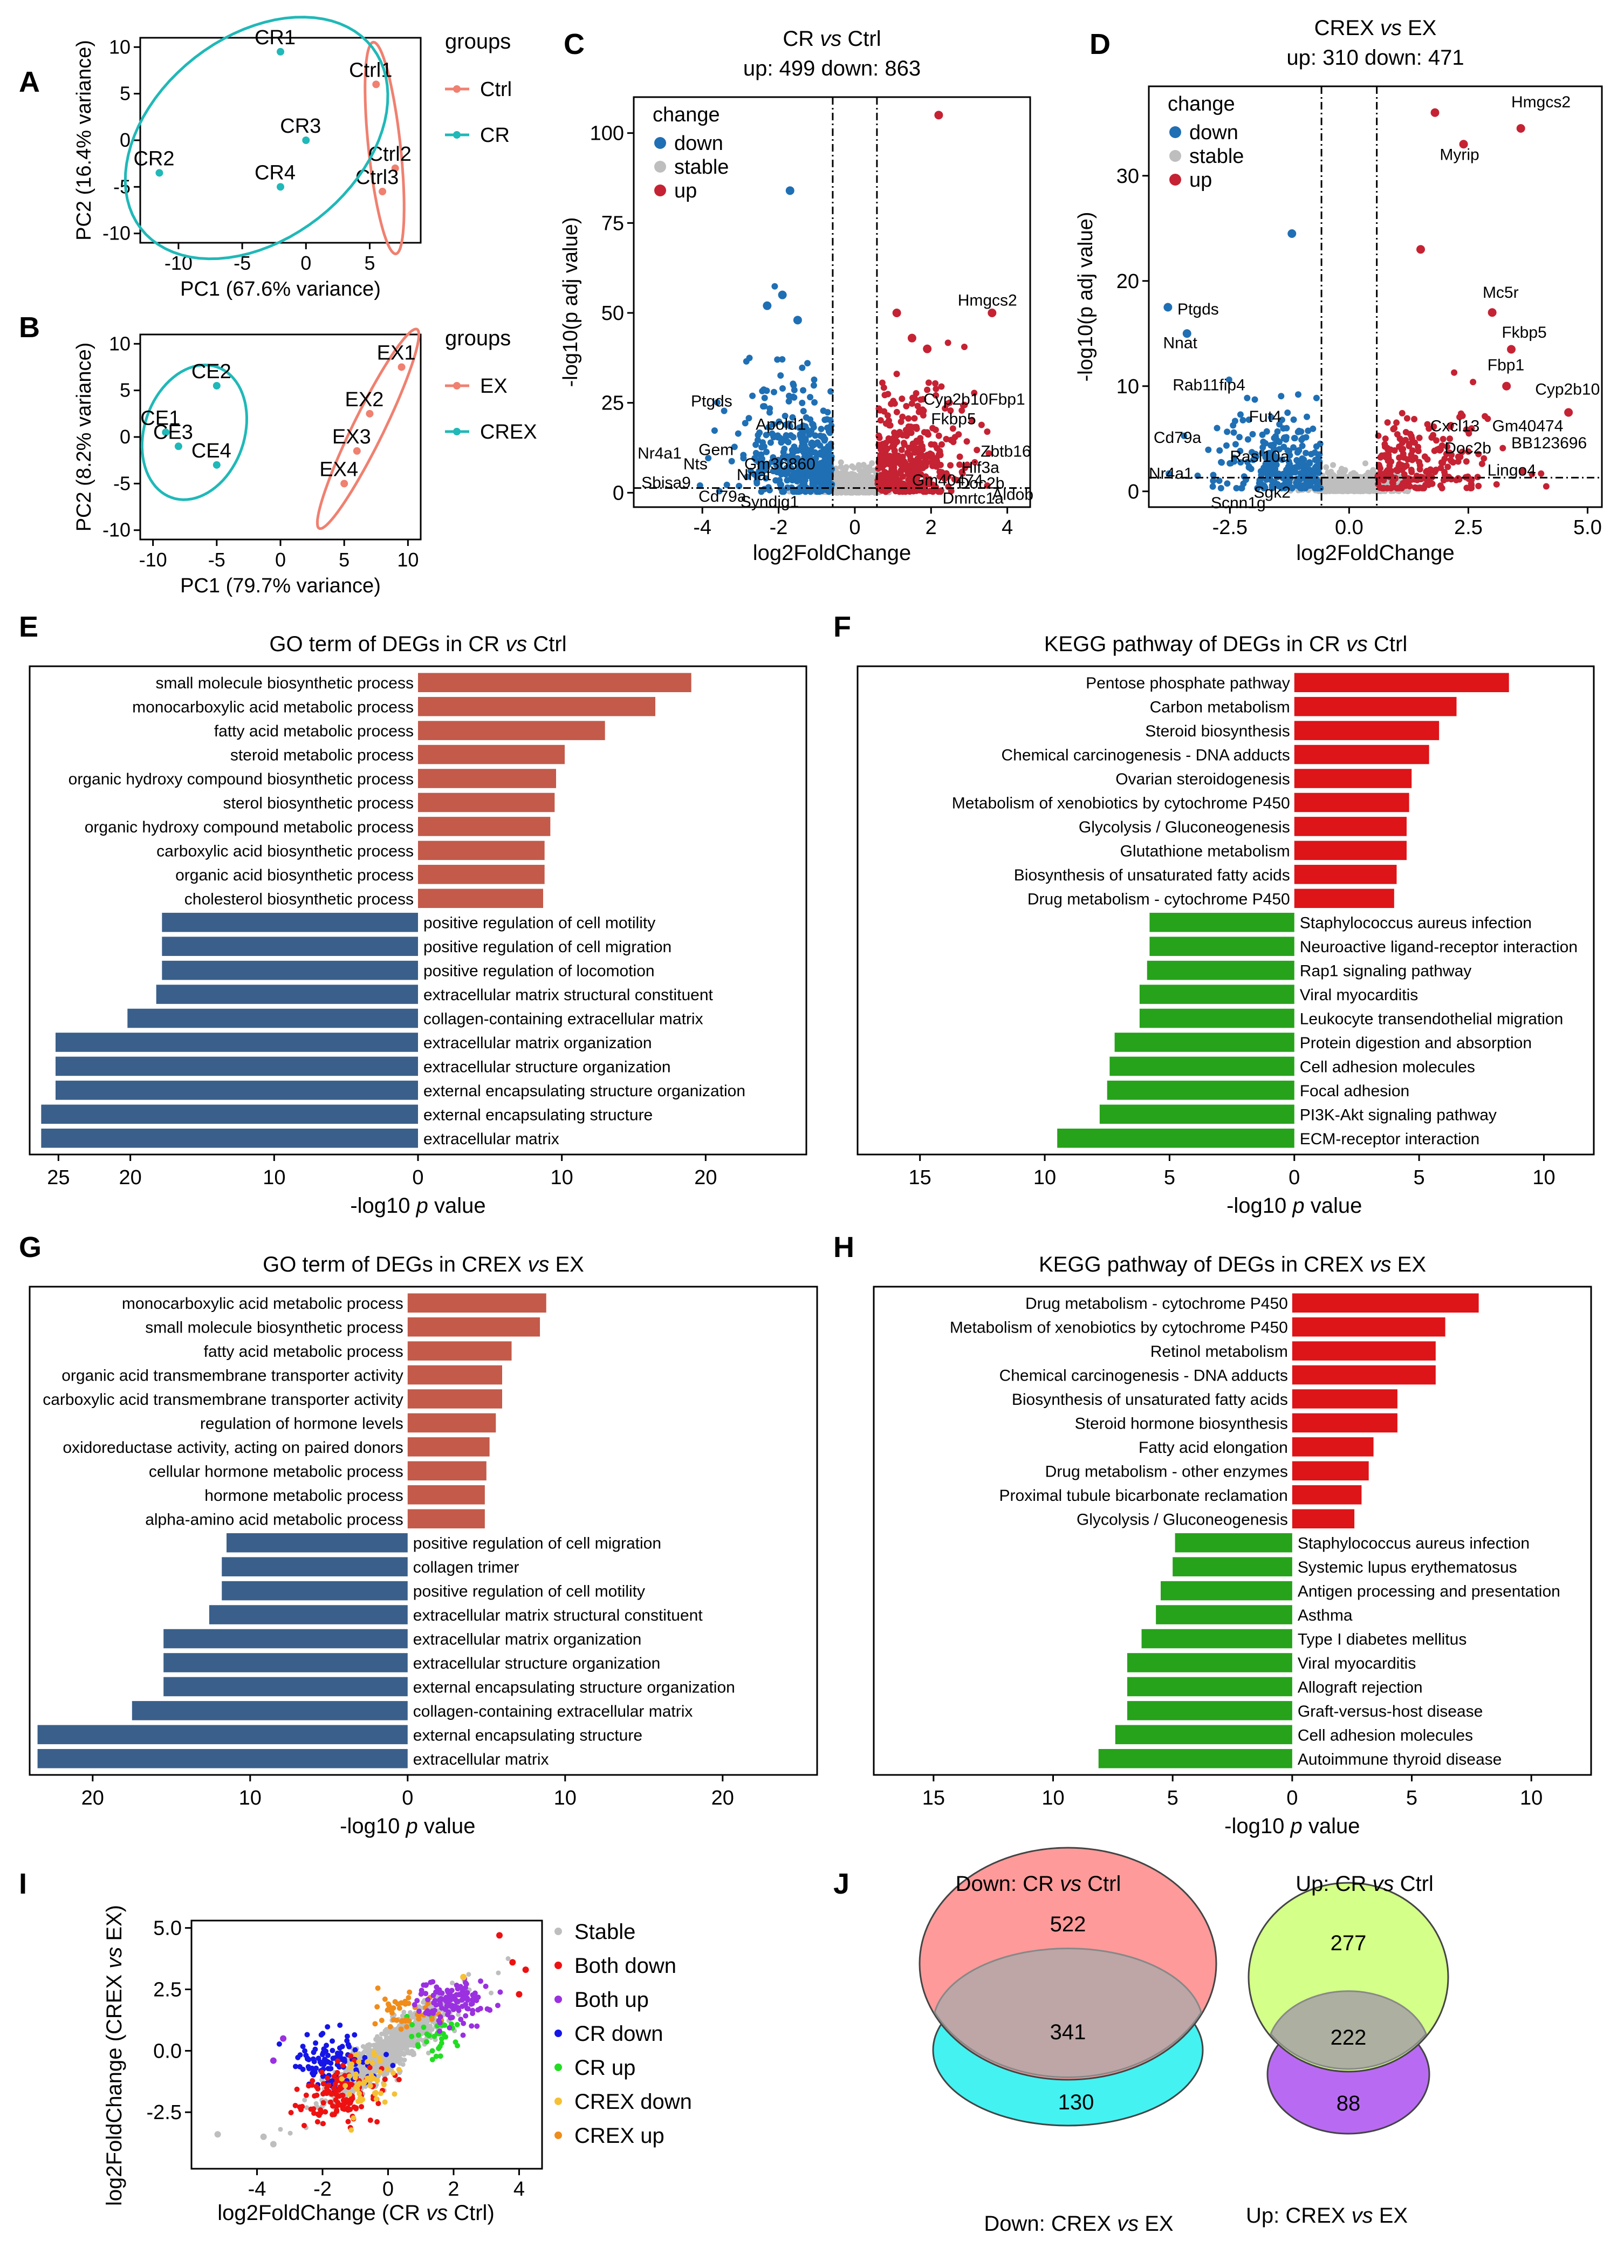 The height and width of the screenshot is (2268, 1624). What do you see at coordinates (1375, 553) in the screenshot?
I see `x-axis-label: log2FoldChange` at bounding box center [1375, 553].